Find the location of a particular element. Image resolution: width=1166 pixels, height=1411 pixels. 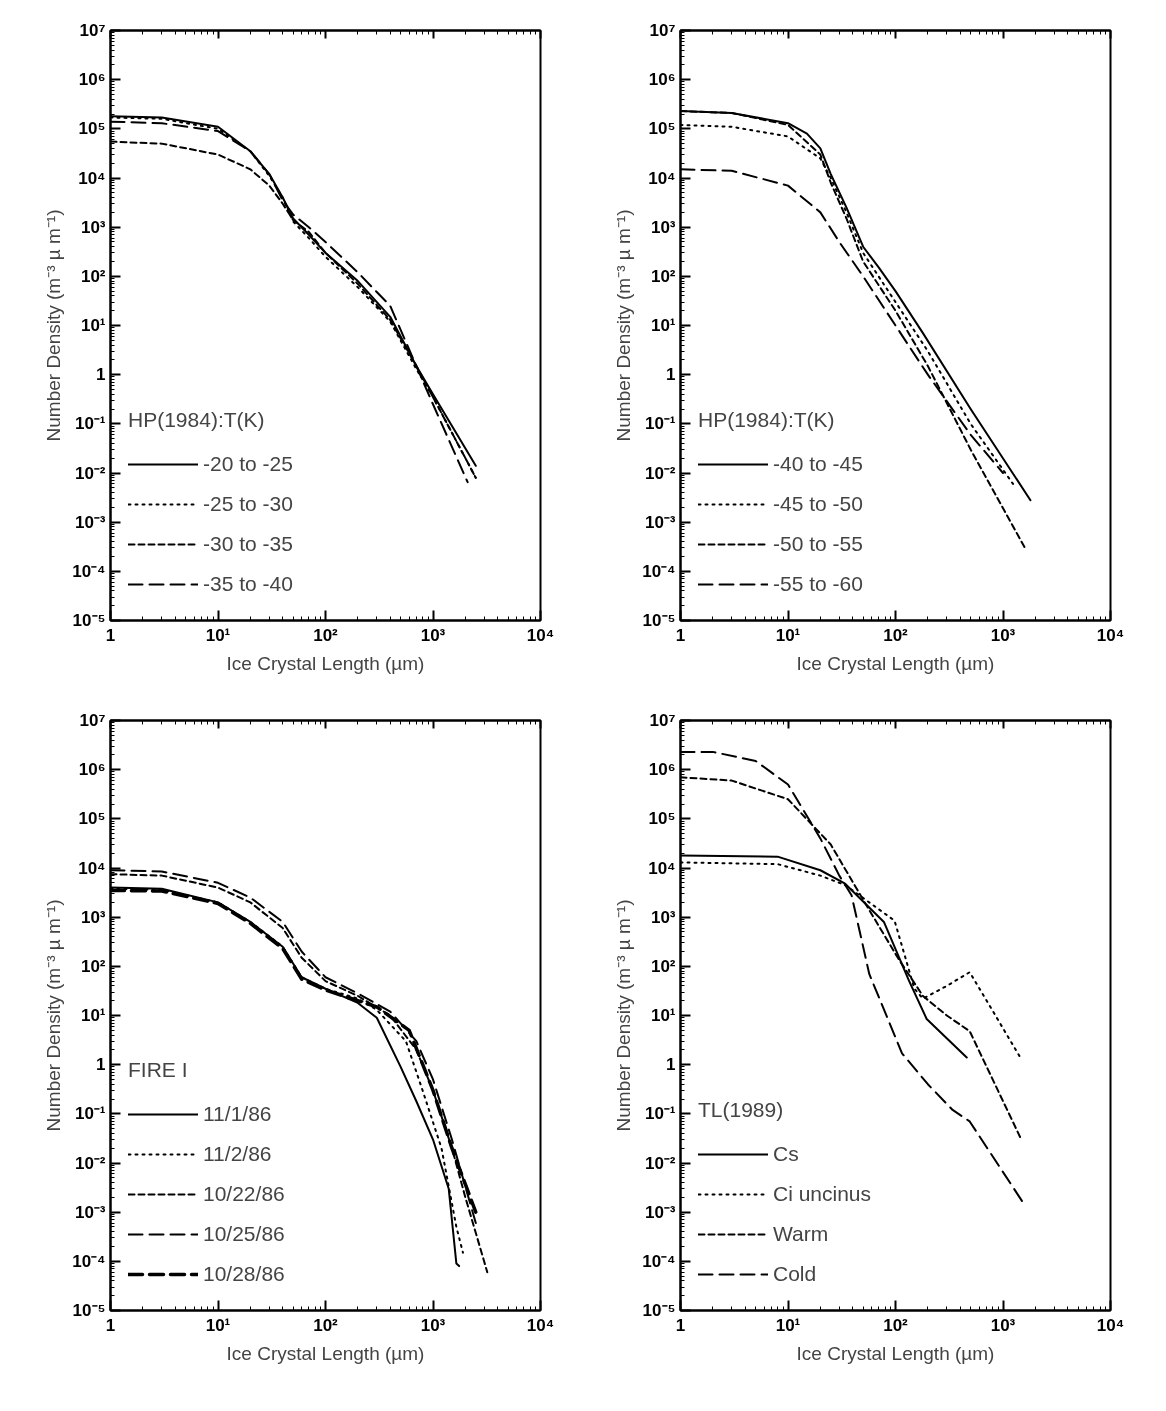

legend-label: Ci uncinus is located at coordinates (822, 1194).